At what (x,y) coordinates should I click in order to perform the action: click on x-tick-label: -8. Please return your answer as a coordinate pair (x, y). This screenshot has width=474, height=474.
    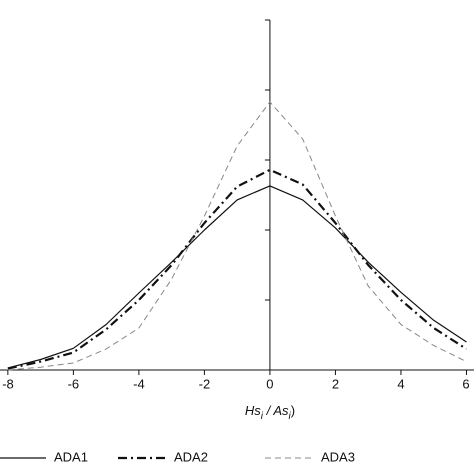
    Looking at the image, I should click on (8, 383).